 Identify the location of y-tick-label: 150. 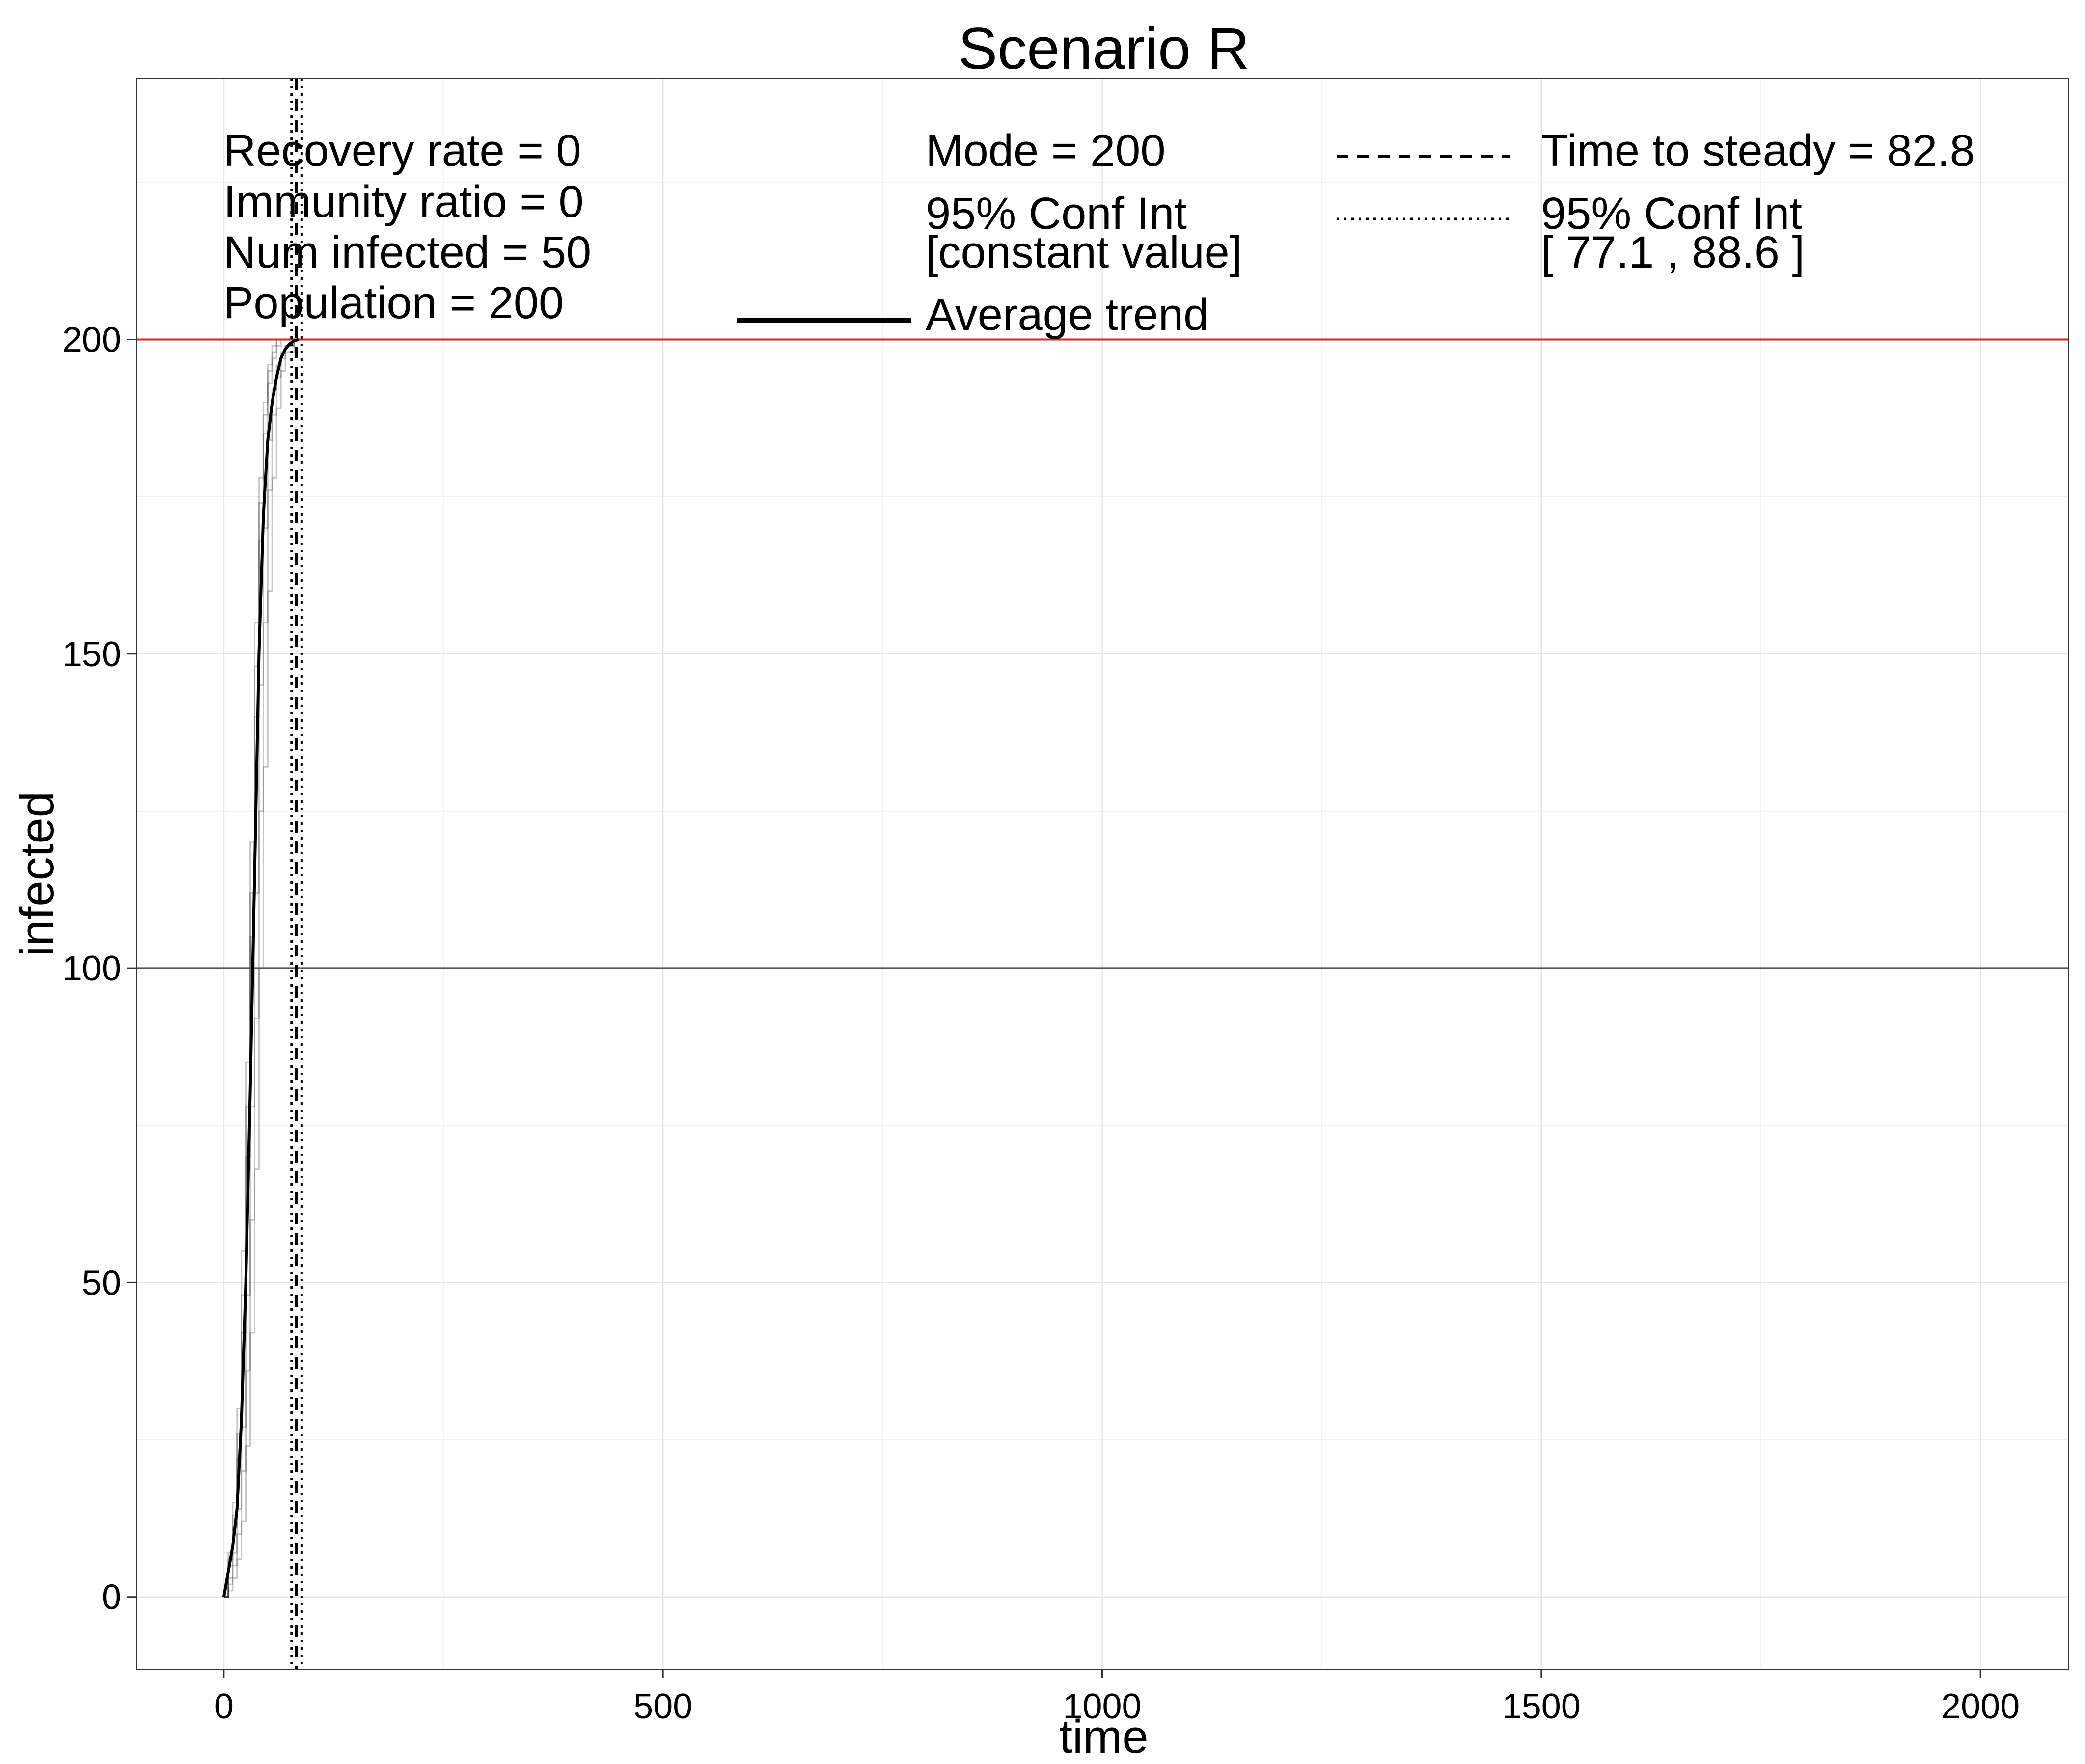
(91, 654).